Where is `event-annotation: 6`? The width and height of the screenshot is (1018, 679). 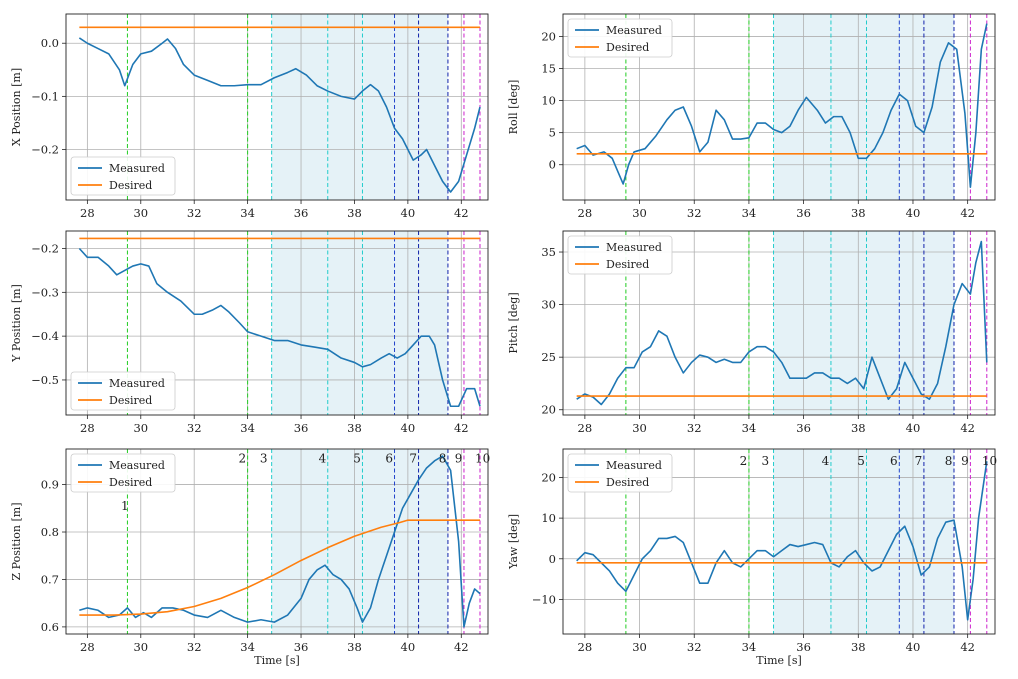 event-annotation: 6 is located at coordinates (389, 458).